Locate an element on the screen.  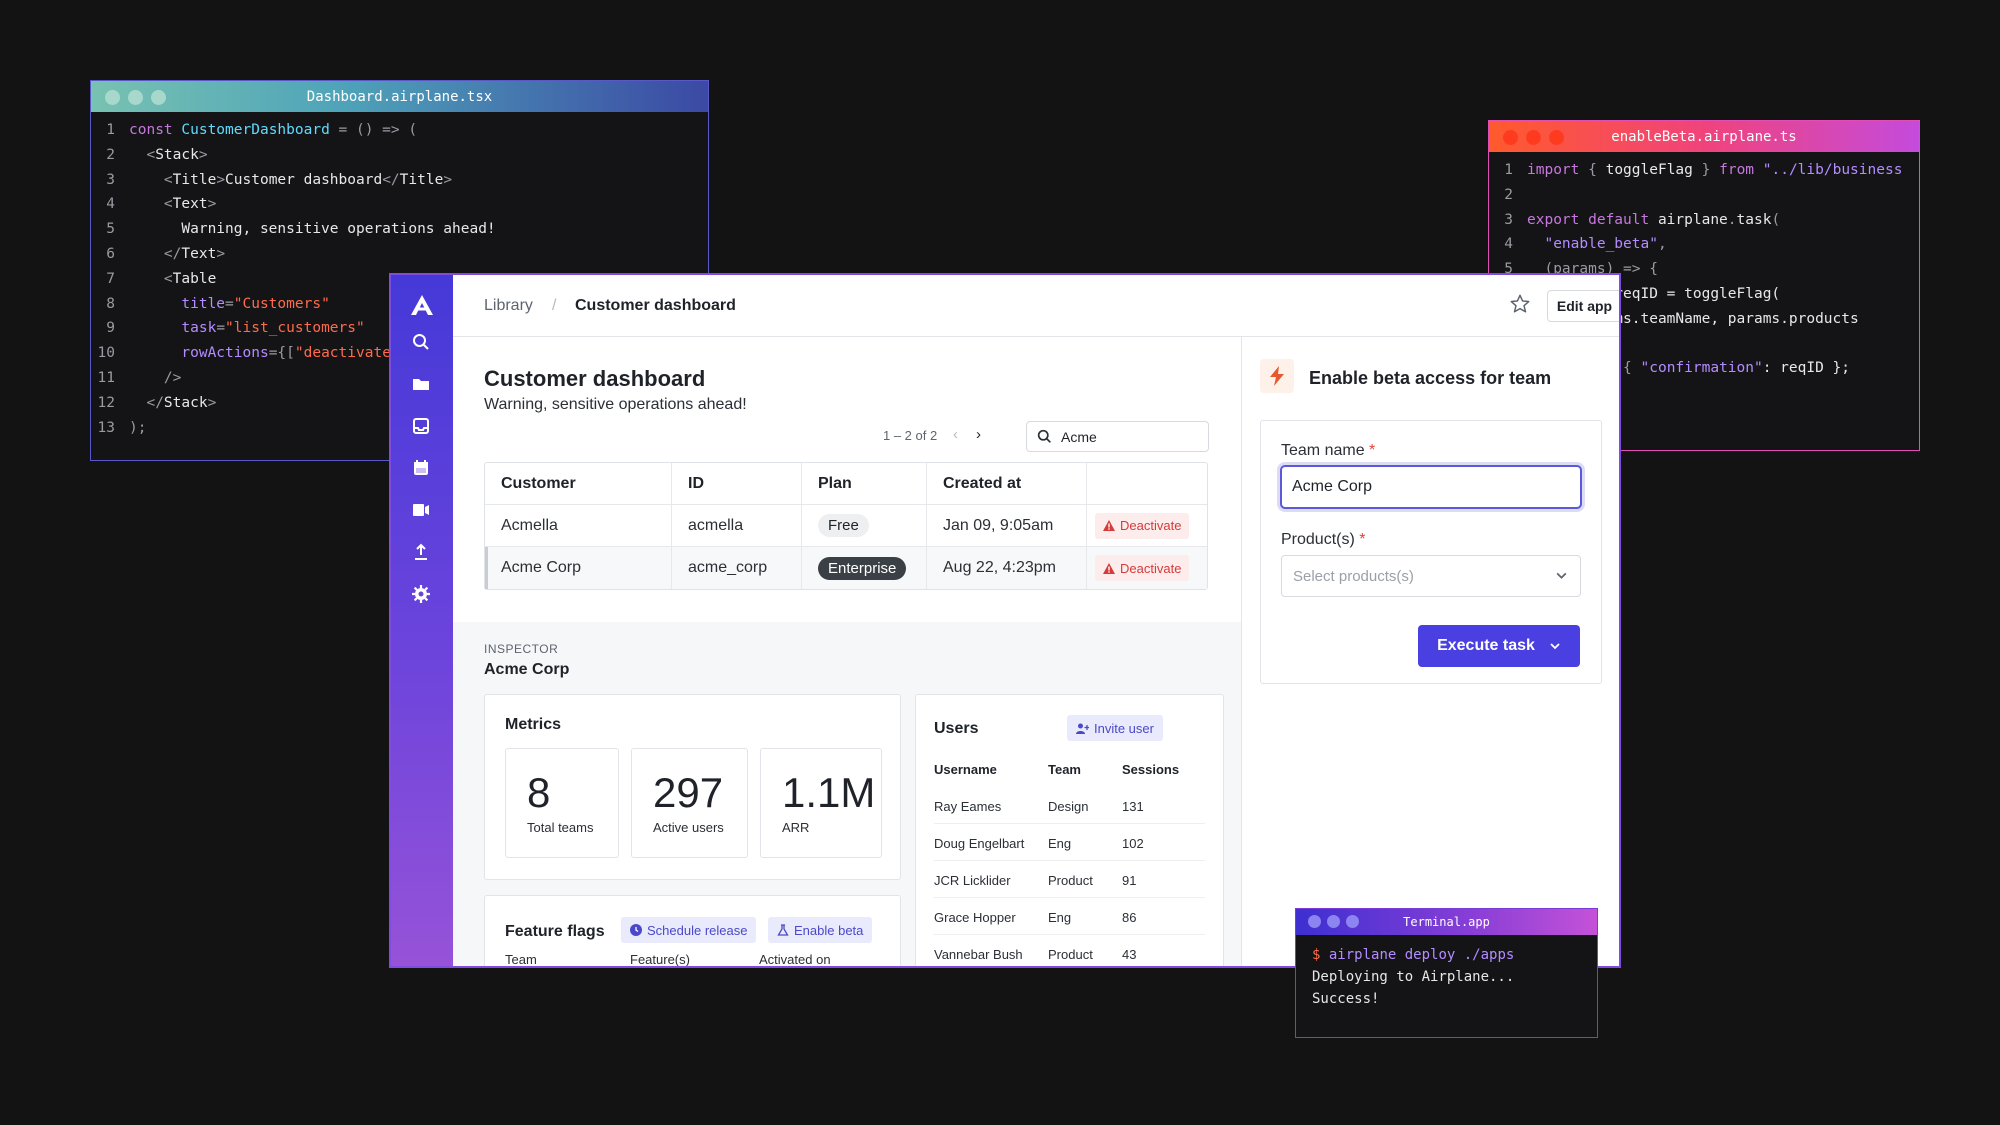
table-row: Ray Eames Design 131 is located at coordinates (1069, 805).